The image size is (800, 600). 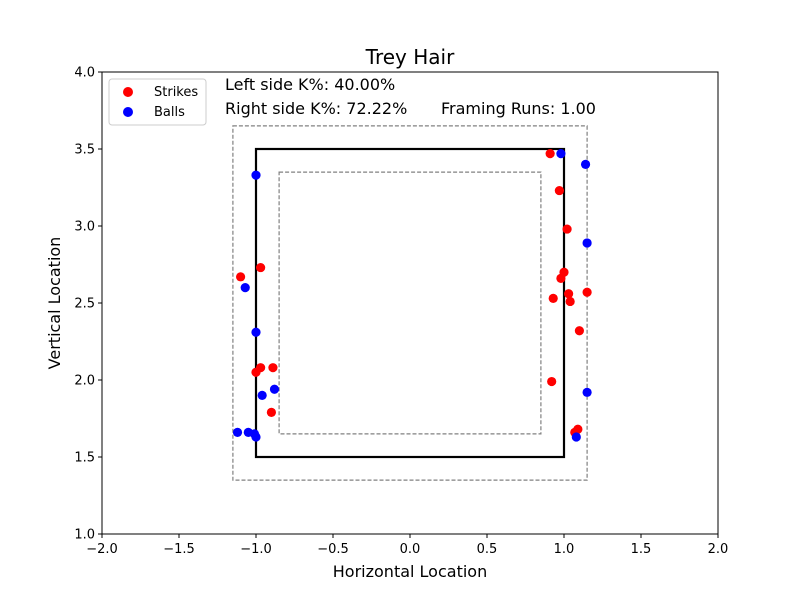 What do you see at coordinates (84, 458) in the screenshot?
I see `y-tick-label: 1.5` at bounding box center [84, 458].